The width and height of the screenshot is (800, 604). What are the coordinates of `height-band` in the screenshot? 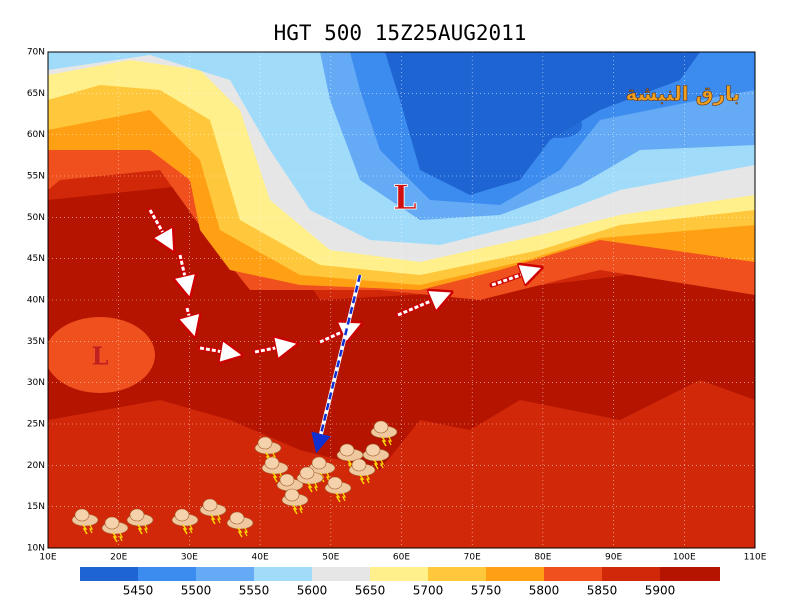 It's located at (101, 355).